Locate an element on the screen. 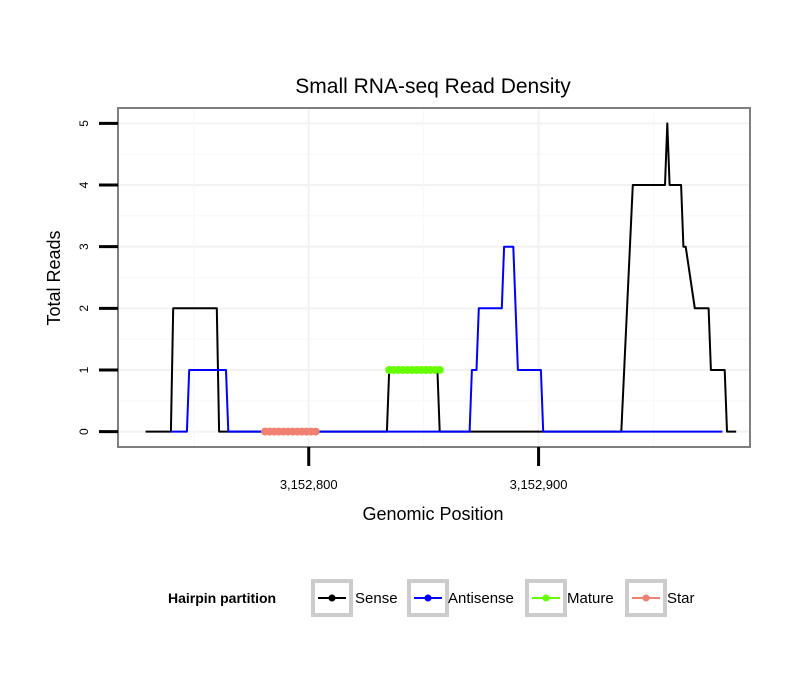 Image resolution: width=810 pixels, height=695 pixels. legend-label-mature: Mature is located at coordinates (590, 598).